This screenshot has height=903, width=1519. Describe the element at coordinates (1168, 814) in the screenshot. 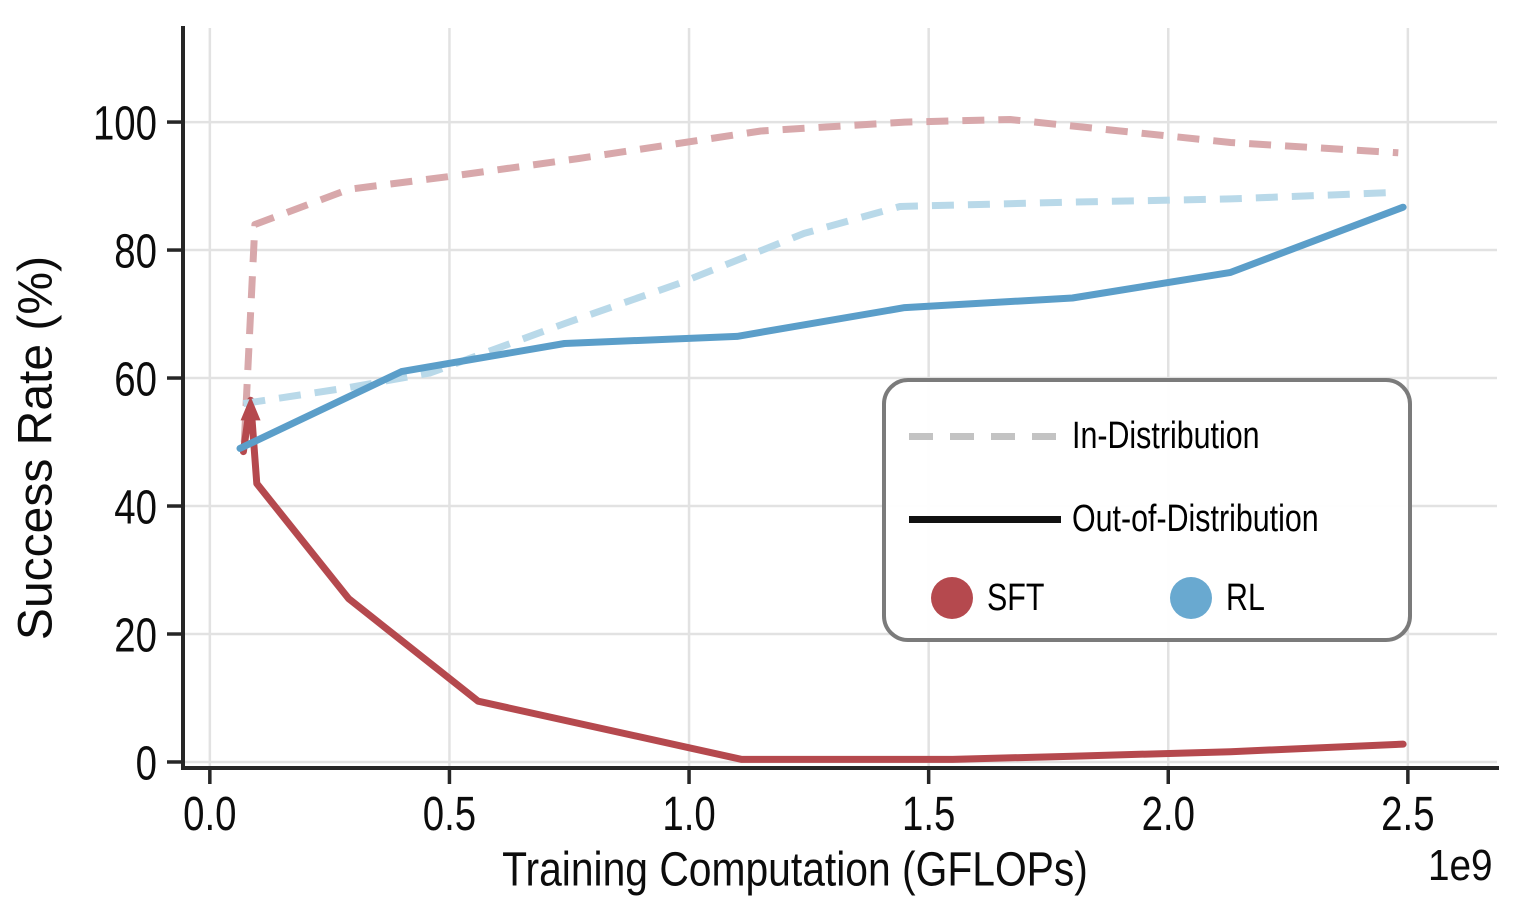

I see `x-tick-label: 2.0` at that location.